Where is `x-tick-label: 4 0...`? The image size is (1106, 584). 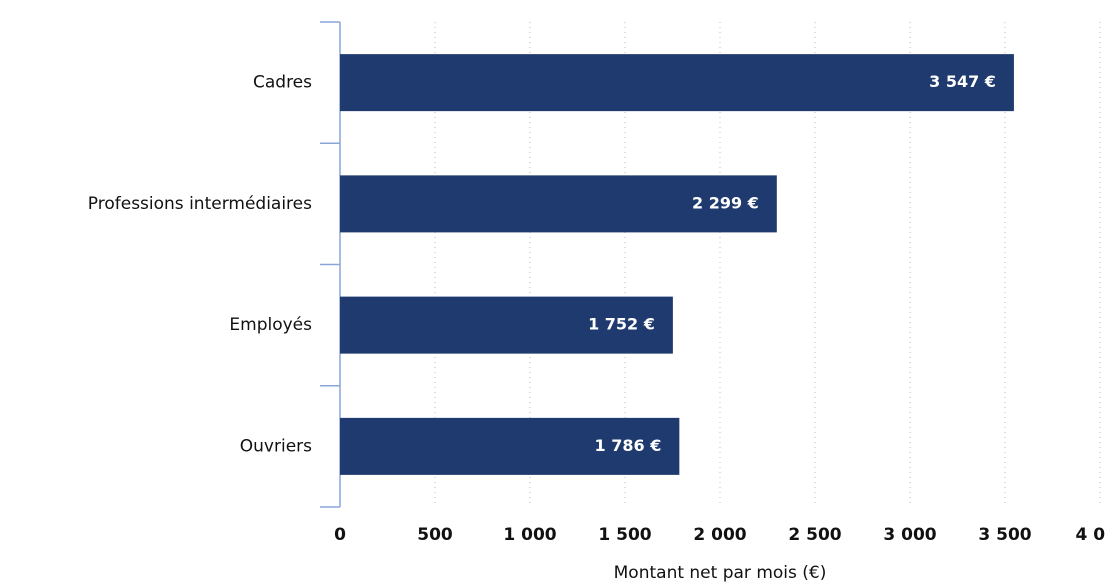 x-tick-label: 4 0... is located at coordinates (1091, 535).